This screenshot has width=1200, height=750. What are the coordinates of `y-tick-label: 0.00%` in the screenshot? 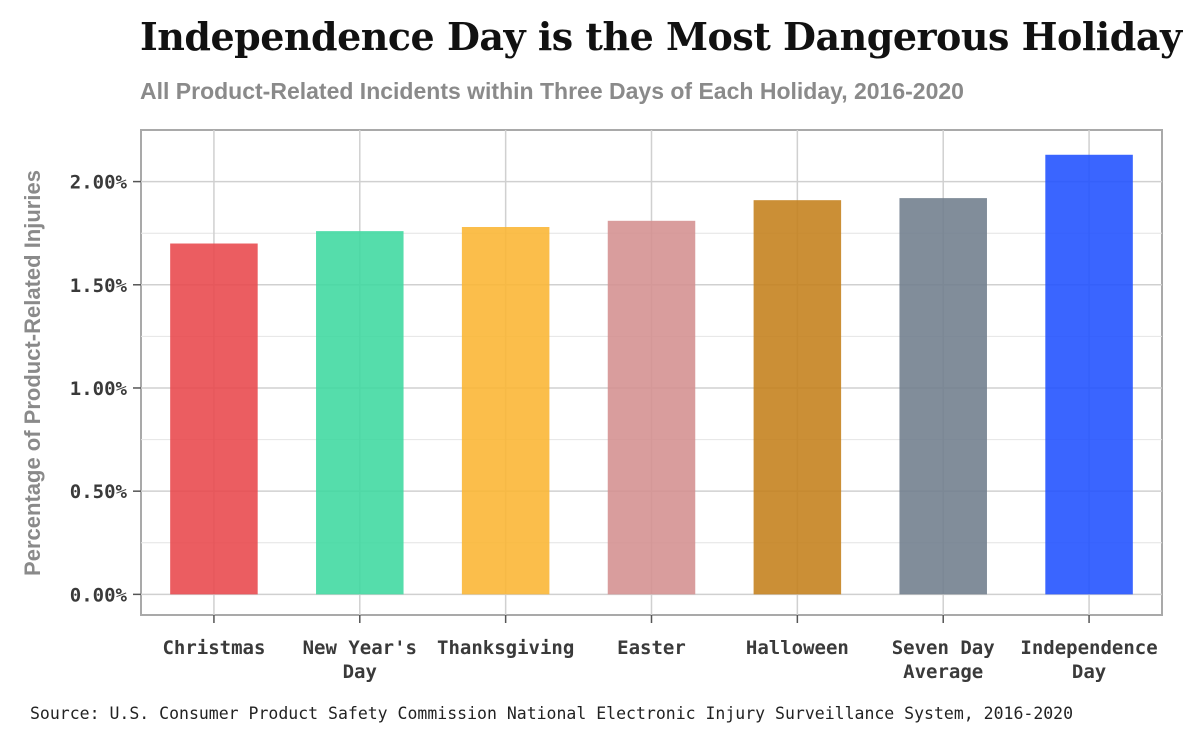 It's located at (99, 595).